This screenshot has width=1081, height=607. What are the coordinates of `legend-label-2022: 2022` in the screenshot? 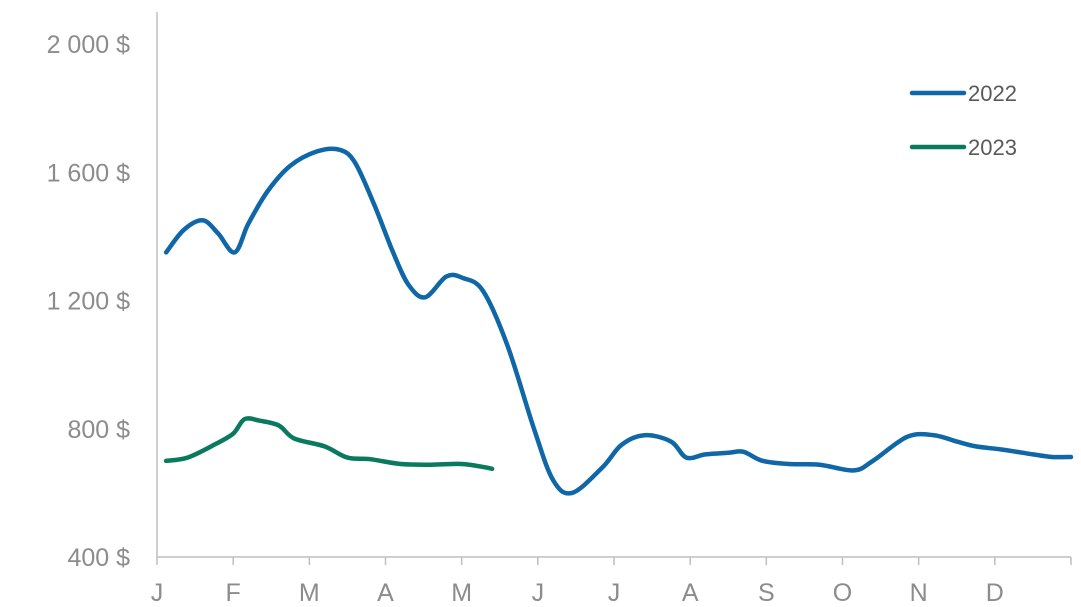 It's located at (992, 93).